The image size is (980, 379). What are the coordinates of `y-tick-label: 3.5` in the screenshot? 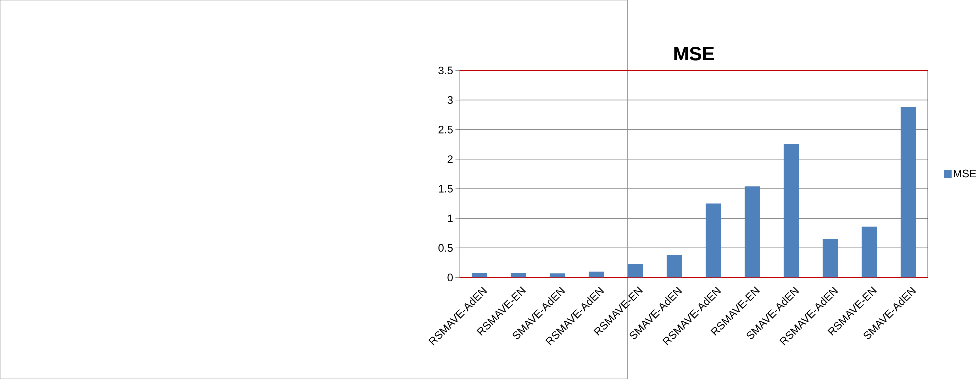 It's located at (445, 70).